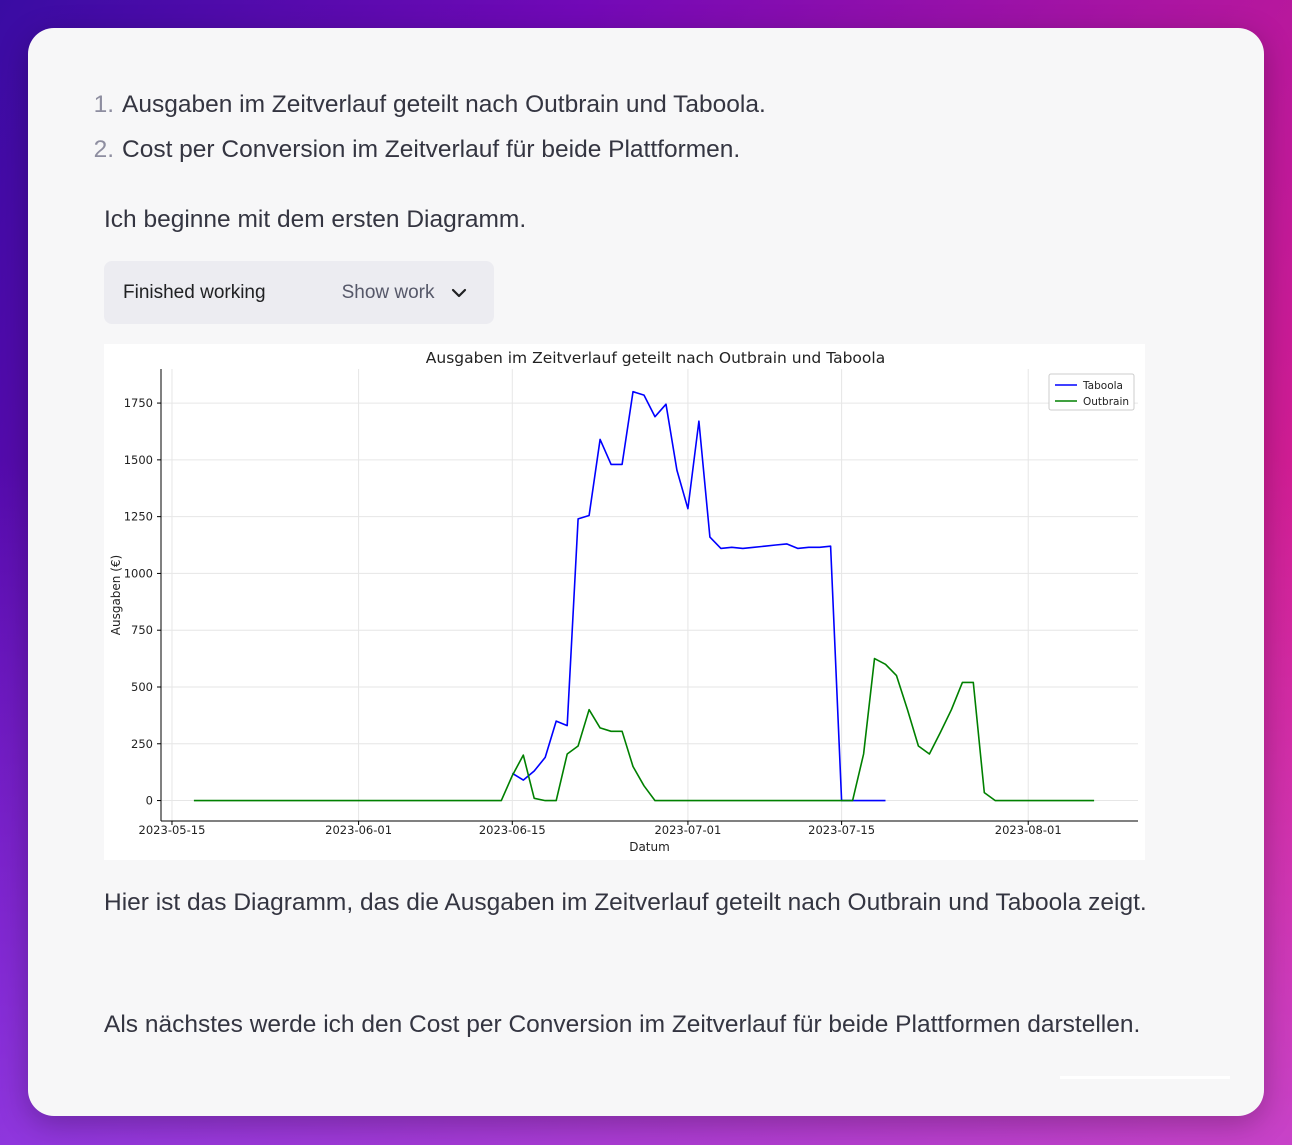 The width and height of the screenshot is (1292, 1145). What do you see at coordinates (512, 830) in the screenshot?
I see `x-tick-label: 2023-06-15` at bounding box center [512, 830].